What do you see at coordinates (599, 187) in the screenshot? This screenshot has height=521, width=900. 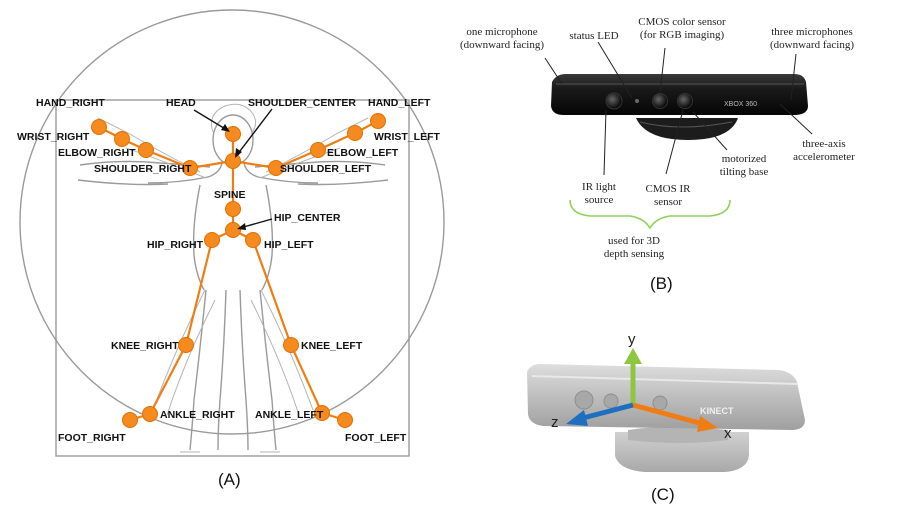 I see `label-ir-source-1: IR light` at bounding box center [599, 187].